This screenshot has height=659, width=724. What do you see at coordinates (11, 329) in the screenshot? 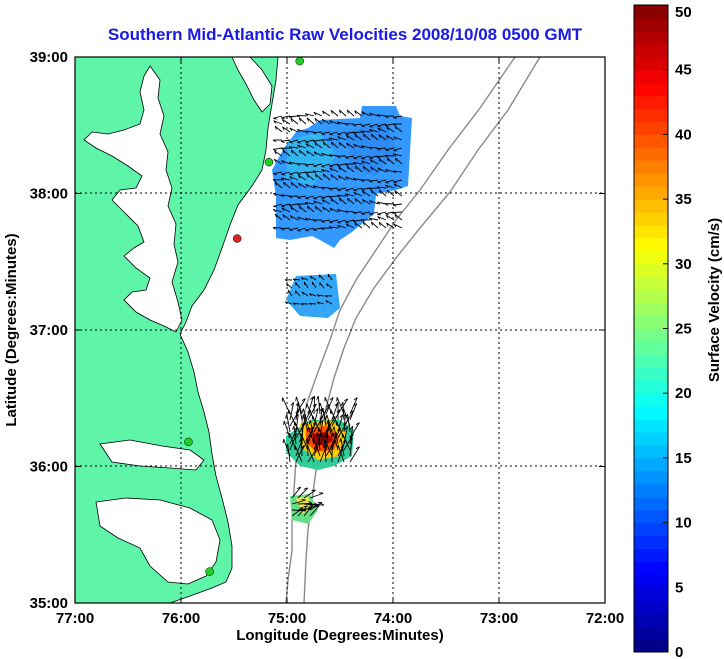
I see `y-axis-label: Latitude (Degrees:Minutes)` at bounding box center [11, 329].